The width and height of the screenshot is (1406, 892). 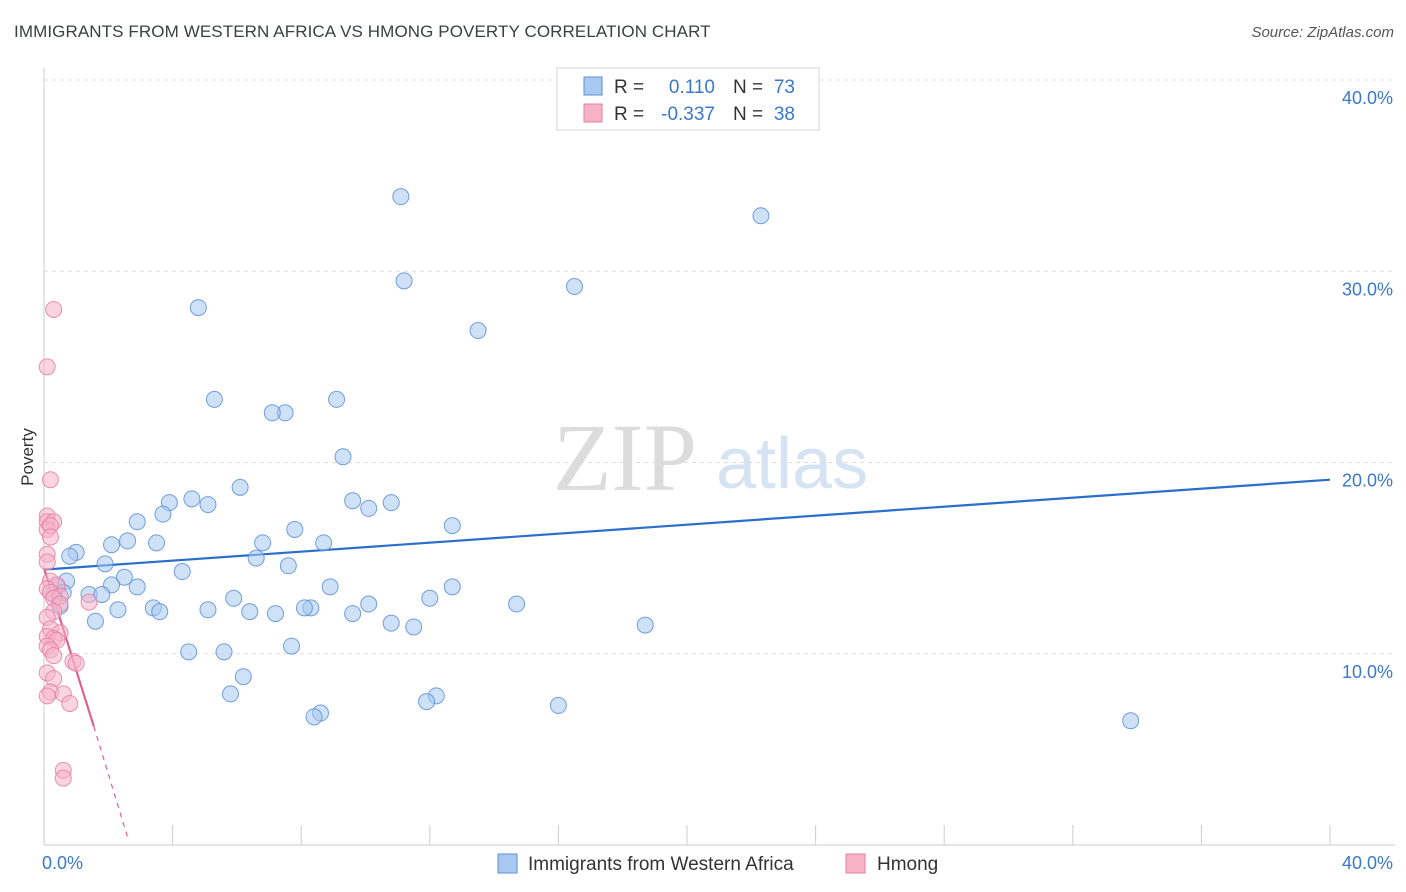 What do you see at coordinates (1367, 481) in the screenshot?
I see `y-tick-label-1: 20.0%` at bounding box center [1367, 481].